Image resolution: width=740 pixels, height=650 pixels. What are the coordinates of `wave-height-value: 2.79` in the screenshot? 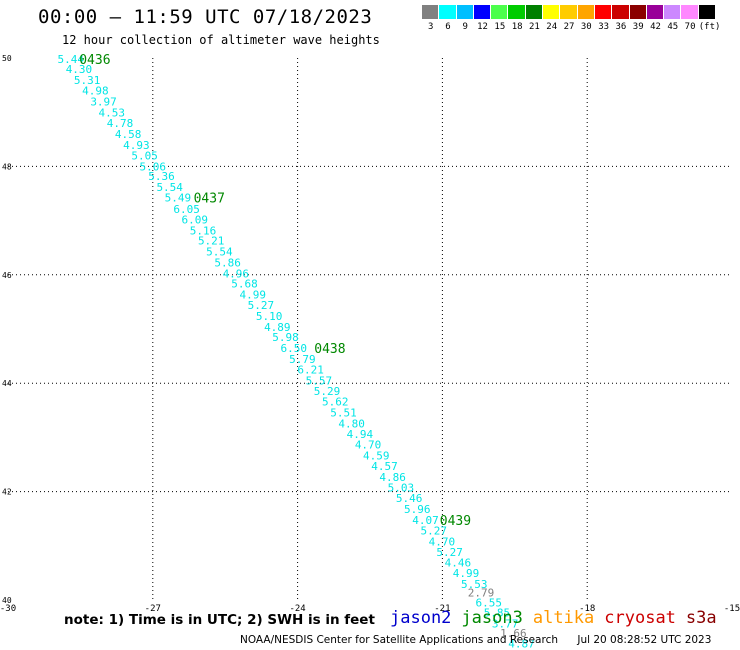 It's located at (481, 592).